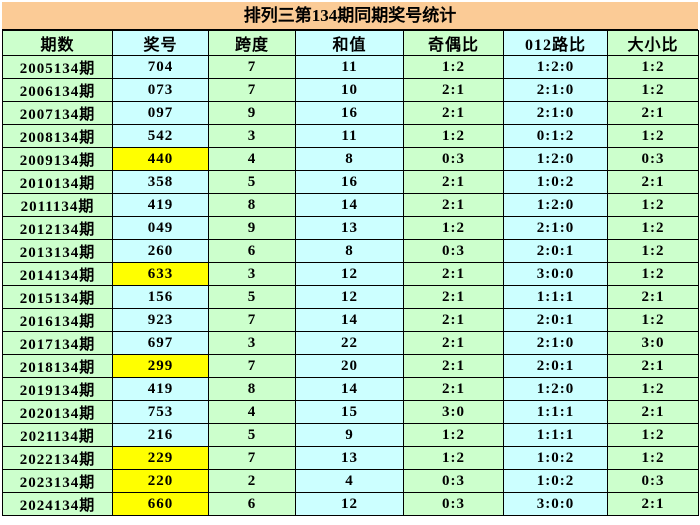 This screenshot has height=525, width=700. Describe the element at coordinates (350, 182) in the screenshot. I see `table-row: 2010134期 358 5 16 2:1 1:0:2 2:1` at that location.